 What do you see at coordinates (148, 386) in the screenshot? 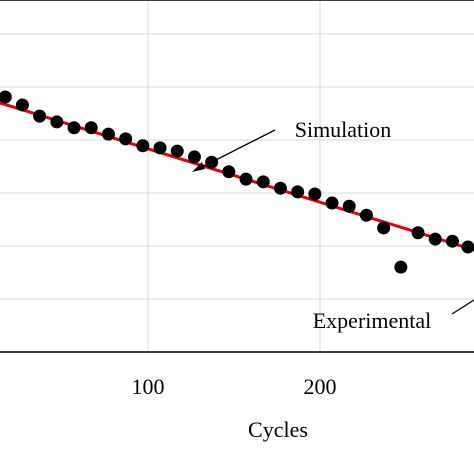
I see `x-tick-label: 100` at bounding box center [148, 386].